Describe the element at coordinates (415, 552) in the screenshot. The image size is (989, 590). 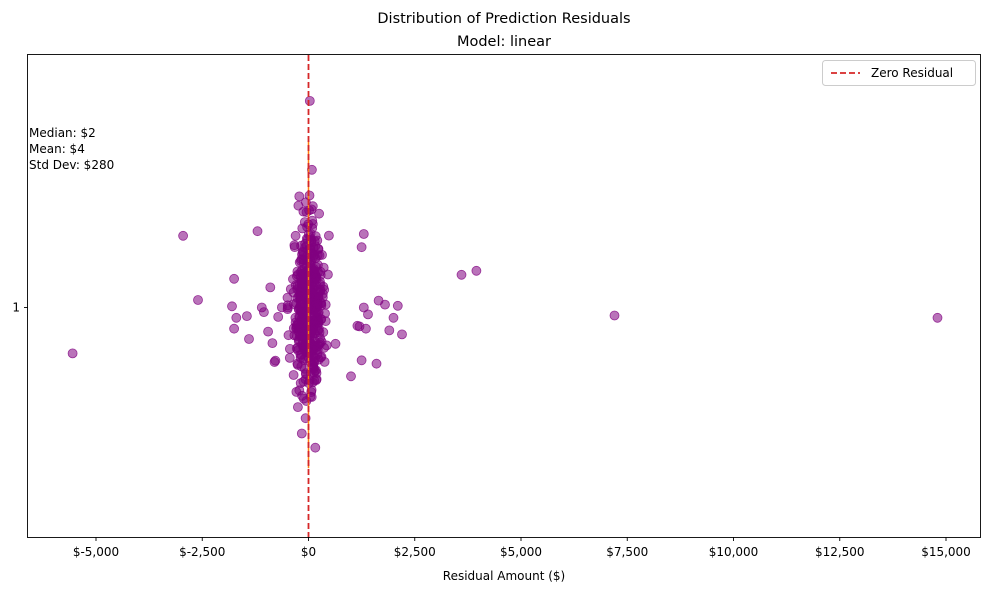
I see `x-tick-label: $2,500` at that location.